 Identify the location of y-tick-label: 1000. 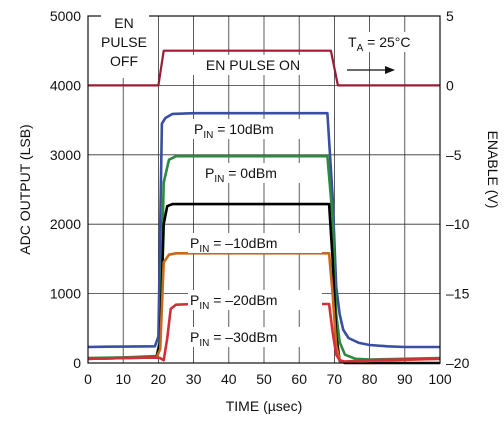
(65, 294).